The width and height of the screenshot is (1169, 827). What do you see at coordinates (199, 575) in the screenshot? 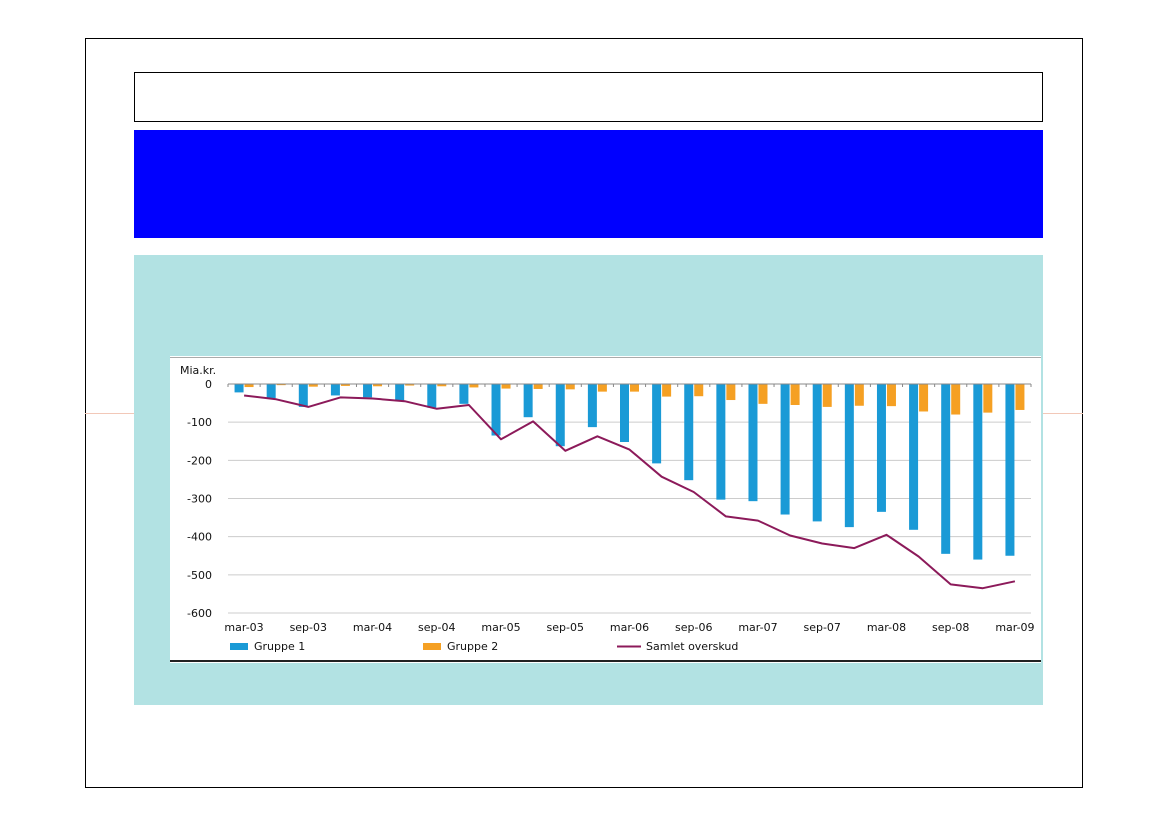
I see `y-tick-label: -500` at bounding box center [199, 575].